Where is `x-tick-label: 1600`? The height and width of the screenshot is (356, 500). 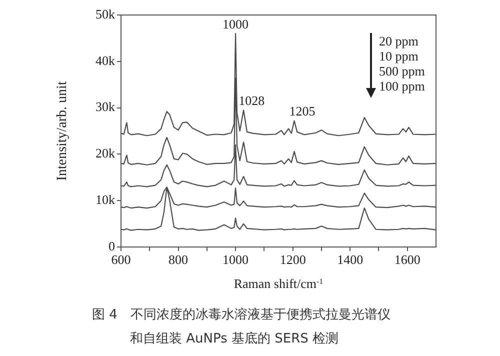 x-tick-label: 1600 is located at coordinates (407, 260).